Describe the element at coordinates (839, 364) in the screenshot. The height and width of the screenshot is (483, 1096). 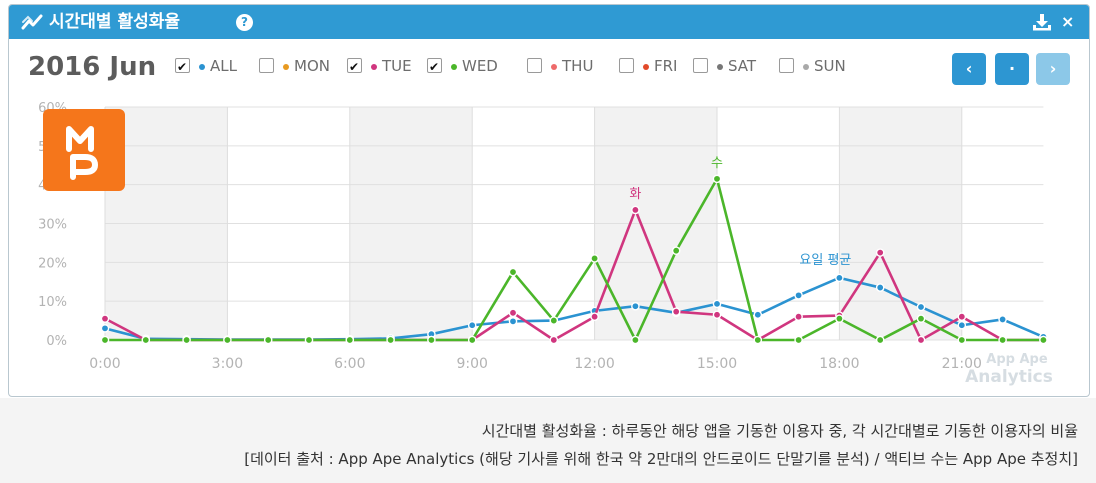
I see `x-tick-label: 18:00` at that location.